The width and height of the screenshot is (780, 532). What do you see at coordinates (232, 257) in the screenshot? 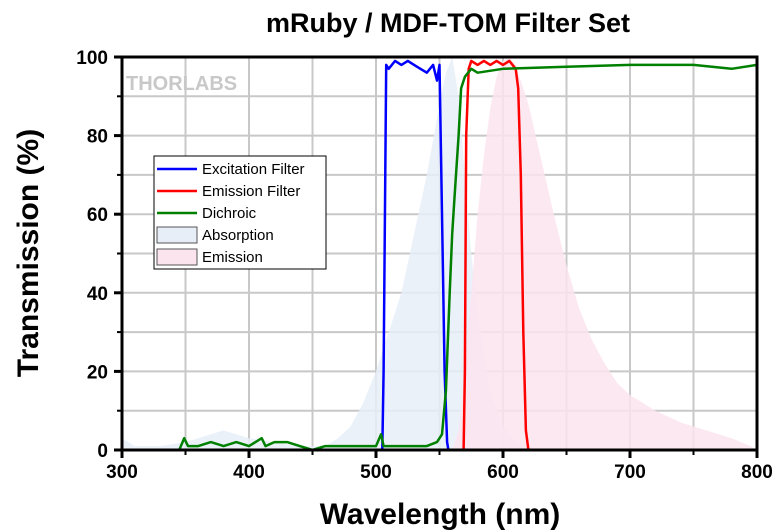
I see `legend-label-emission: Emission` at bounding box center [232, 257].